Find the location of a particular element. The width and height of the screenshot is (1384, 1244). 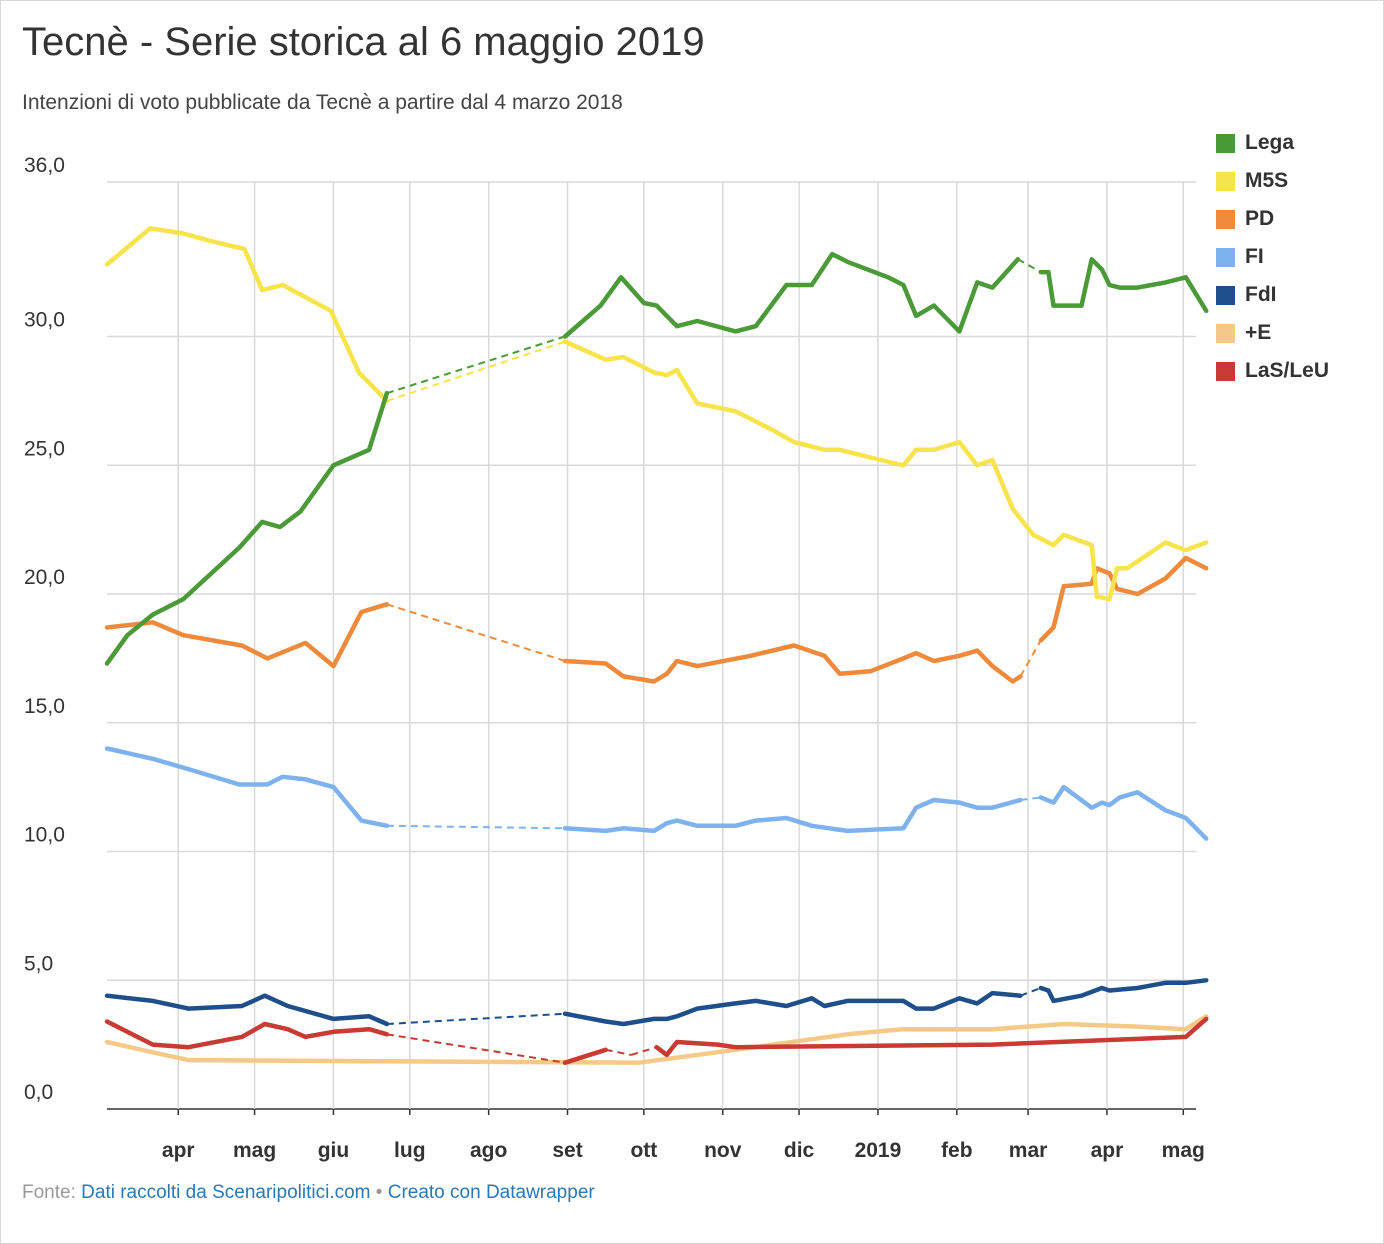

legend-item: LaS/LeU is located at coordinates (1272, 371).